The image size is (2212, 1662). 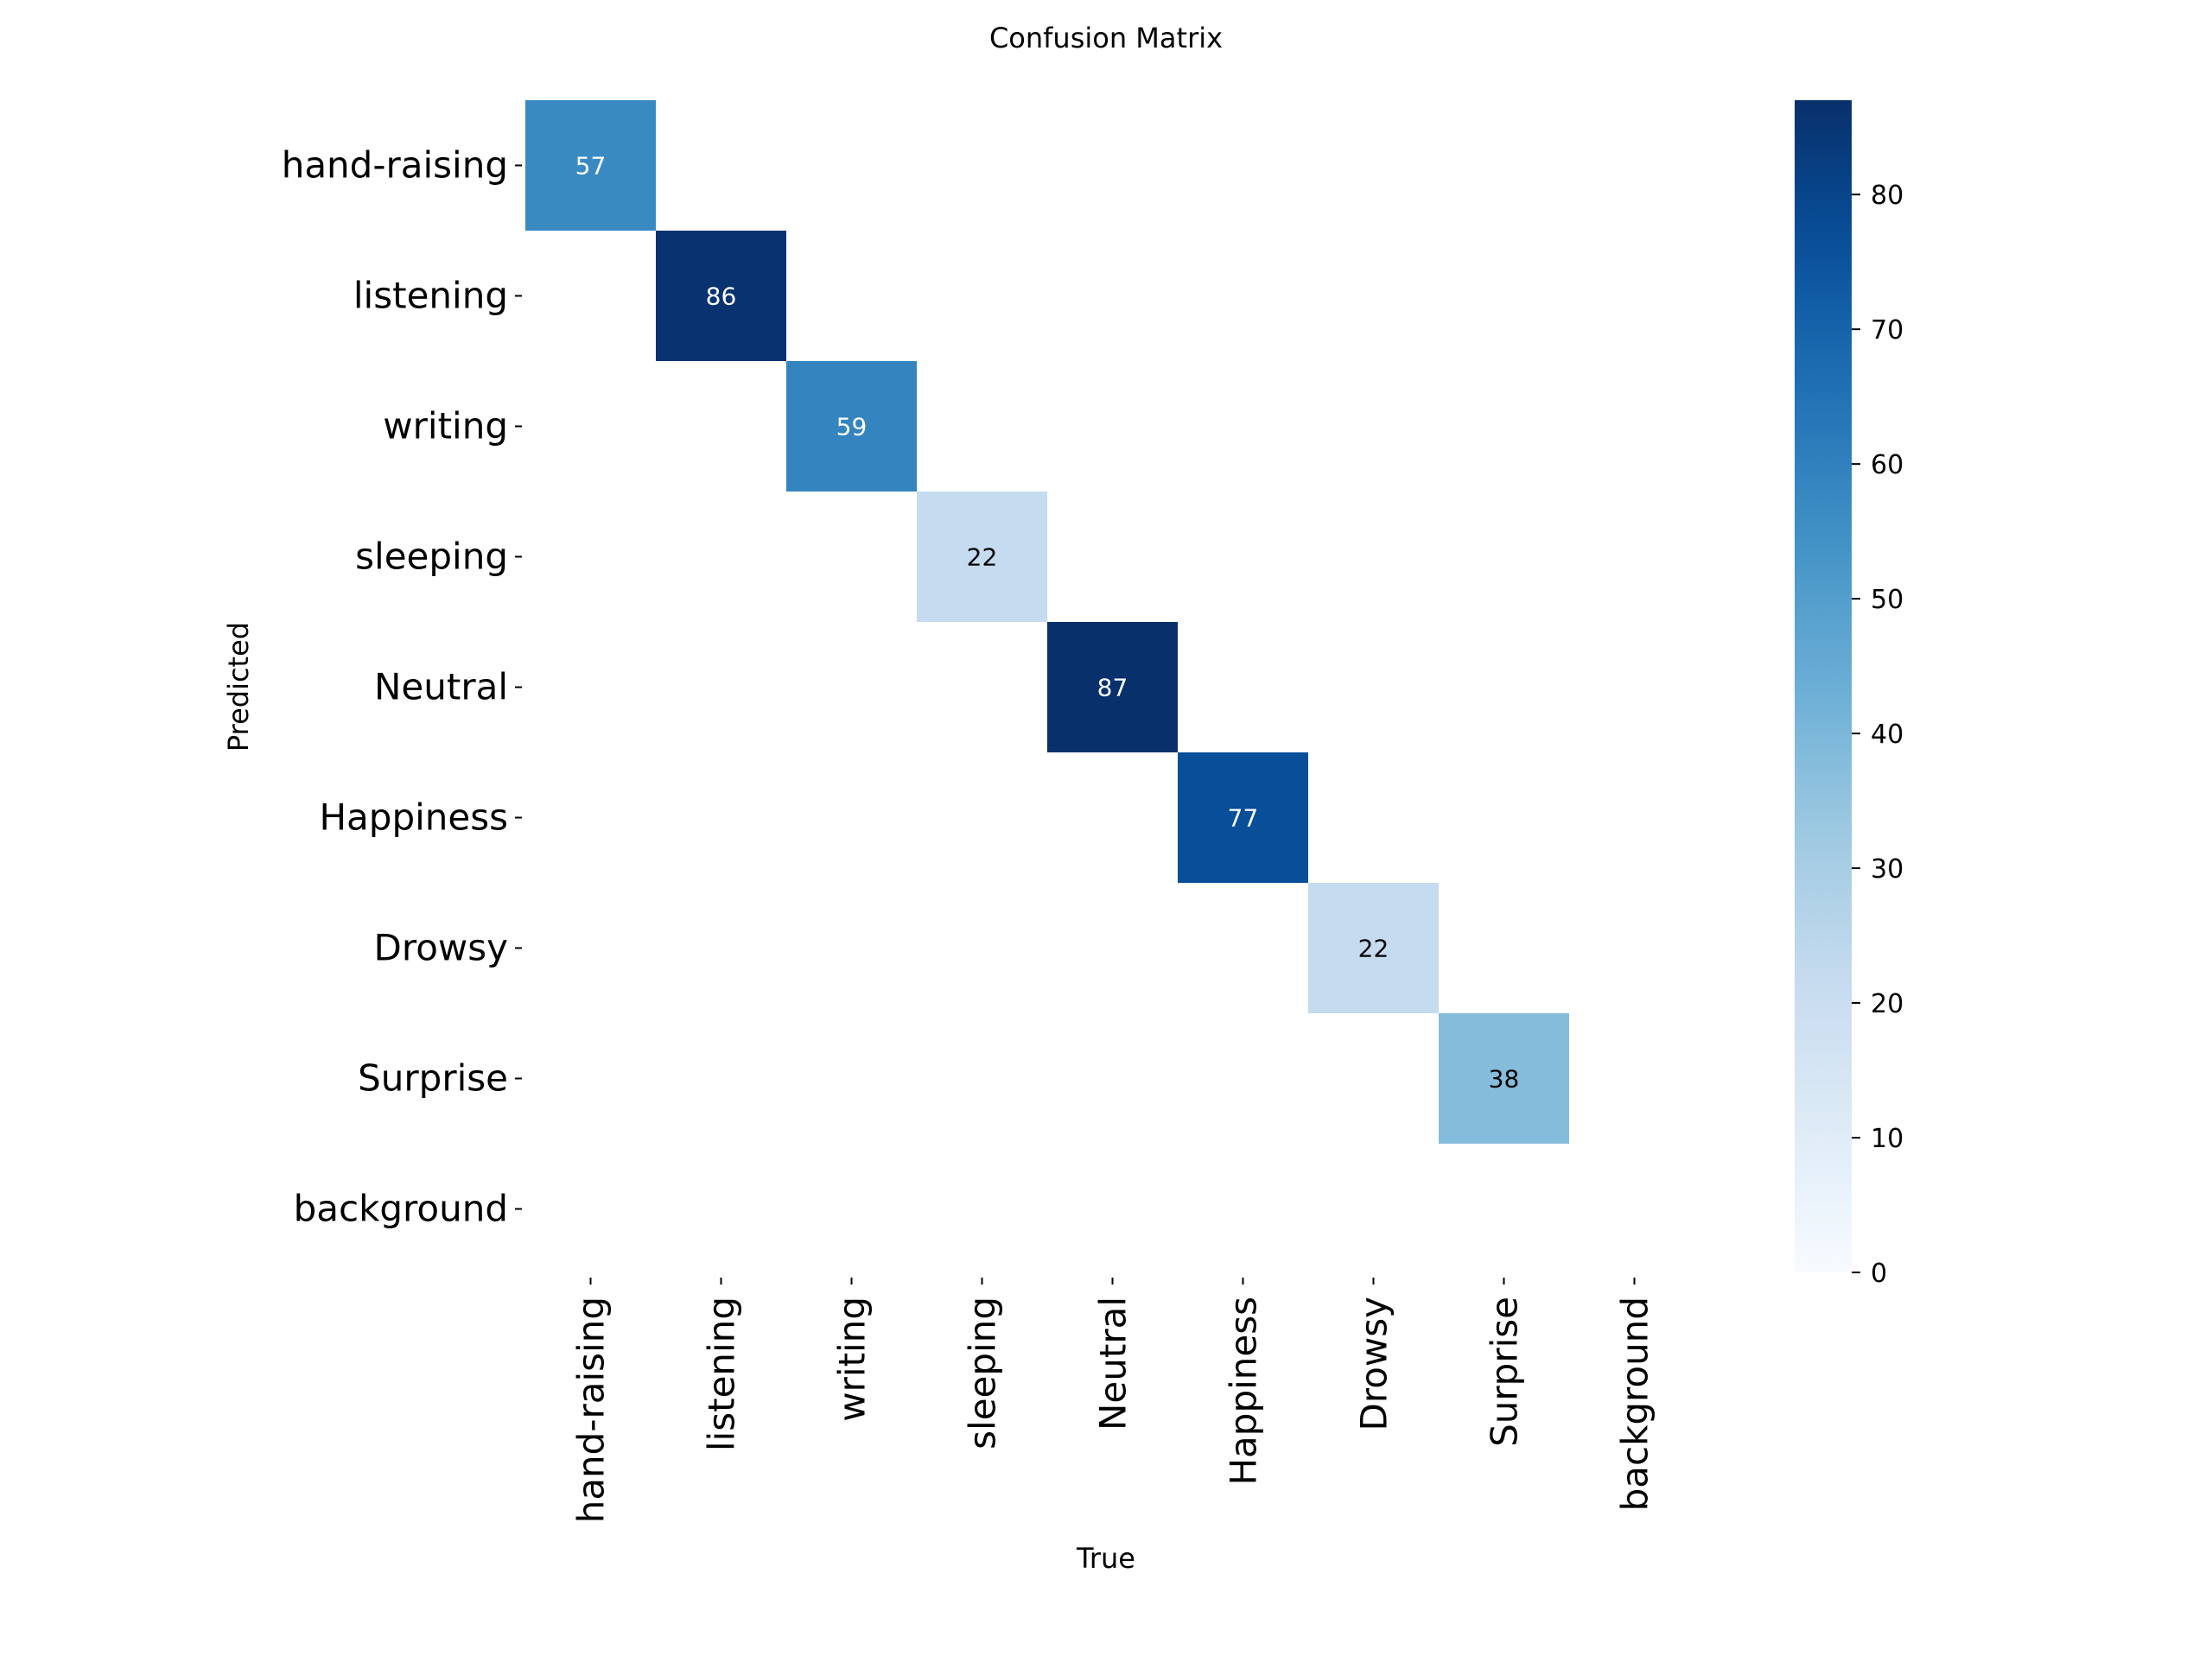 What do you see at coordinates (1635, 1404) in the screenshot?
I see `x-tick-label: background` at bounding box center [1635, 1404].